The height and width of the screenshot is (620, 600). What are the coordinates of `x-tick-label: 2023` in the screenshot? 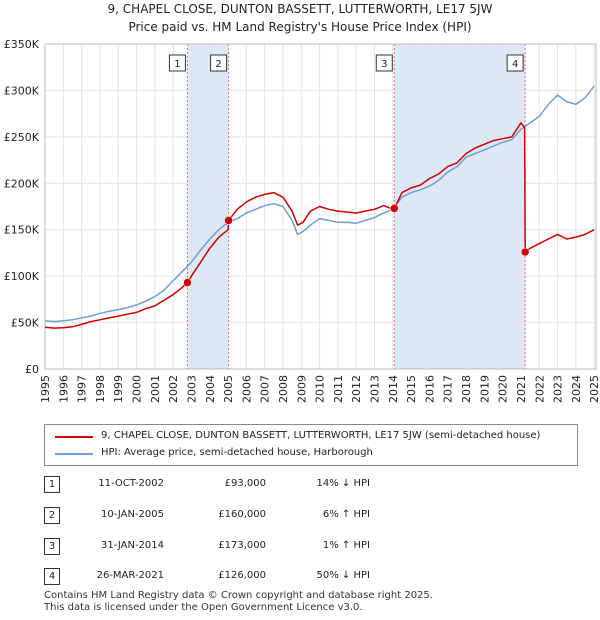 It's located at (558, 389).